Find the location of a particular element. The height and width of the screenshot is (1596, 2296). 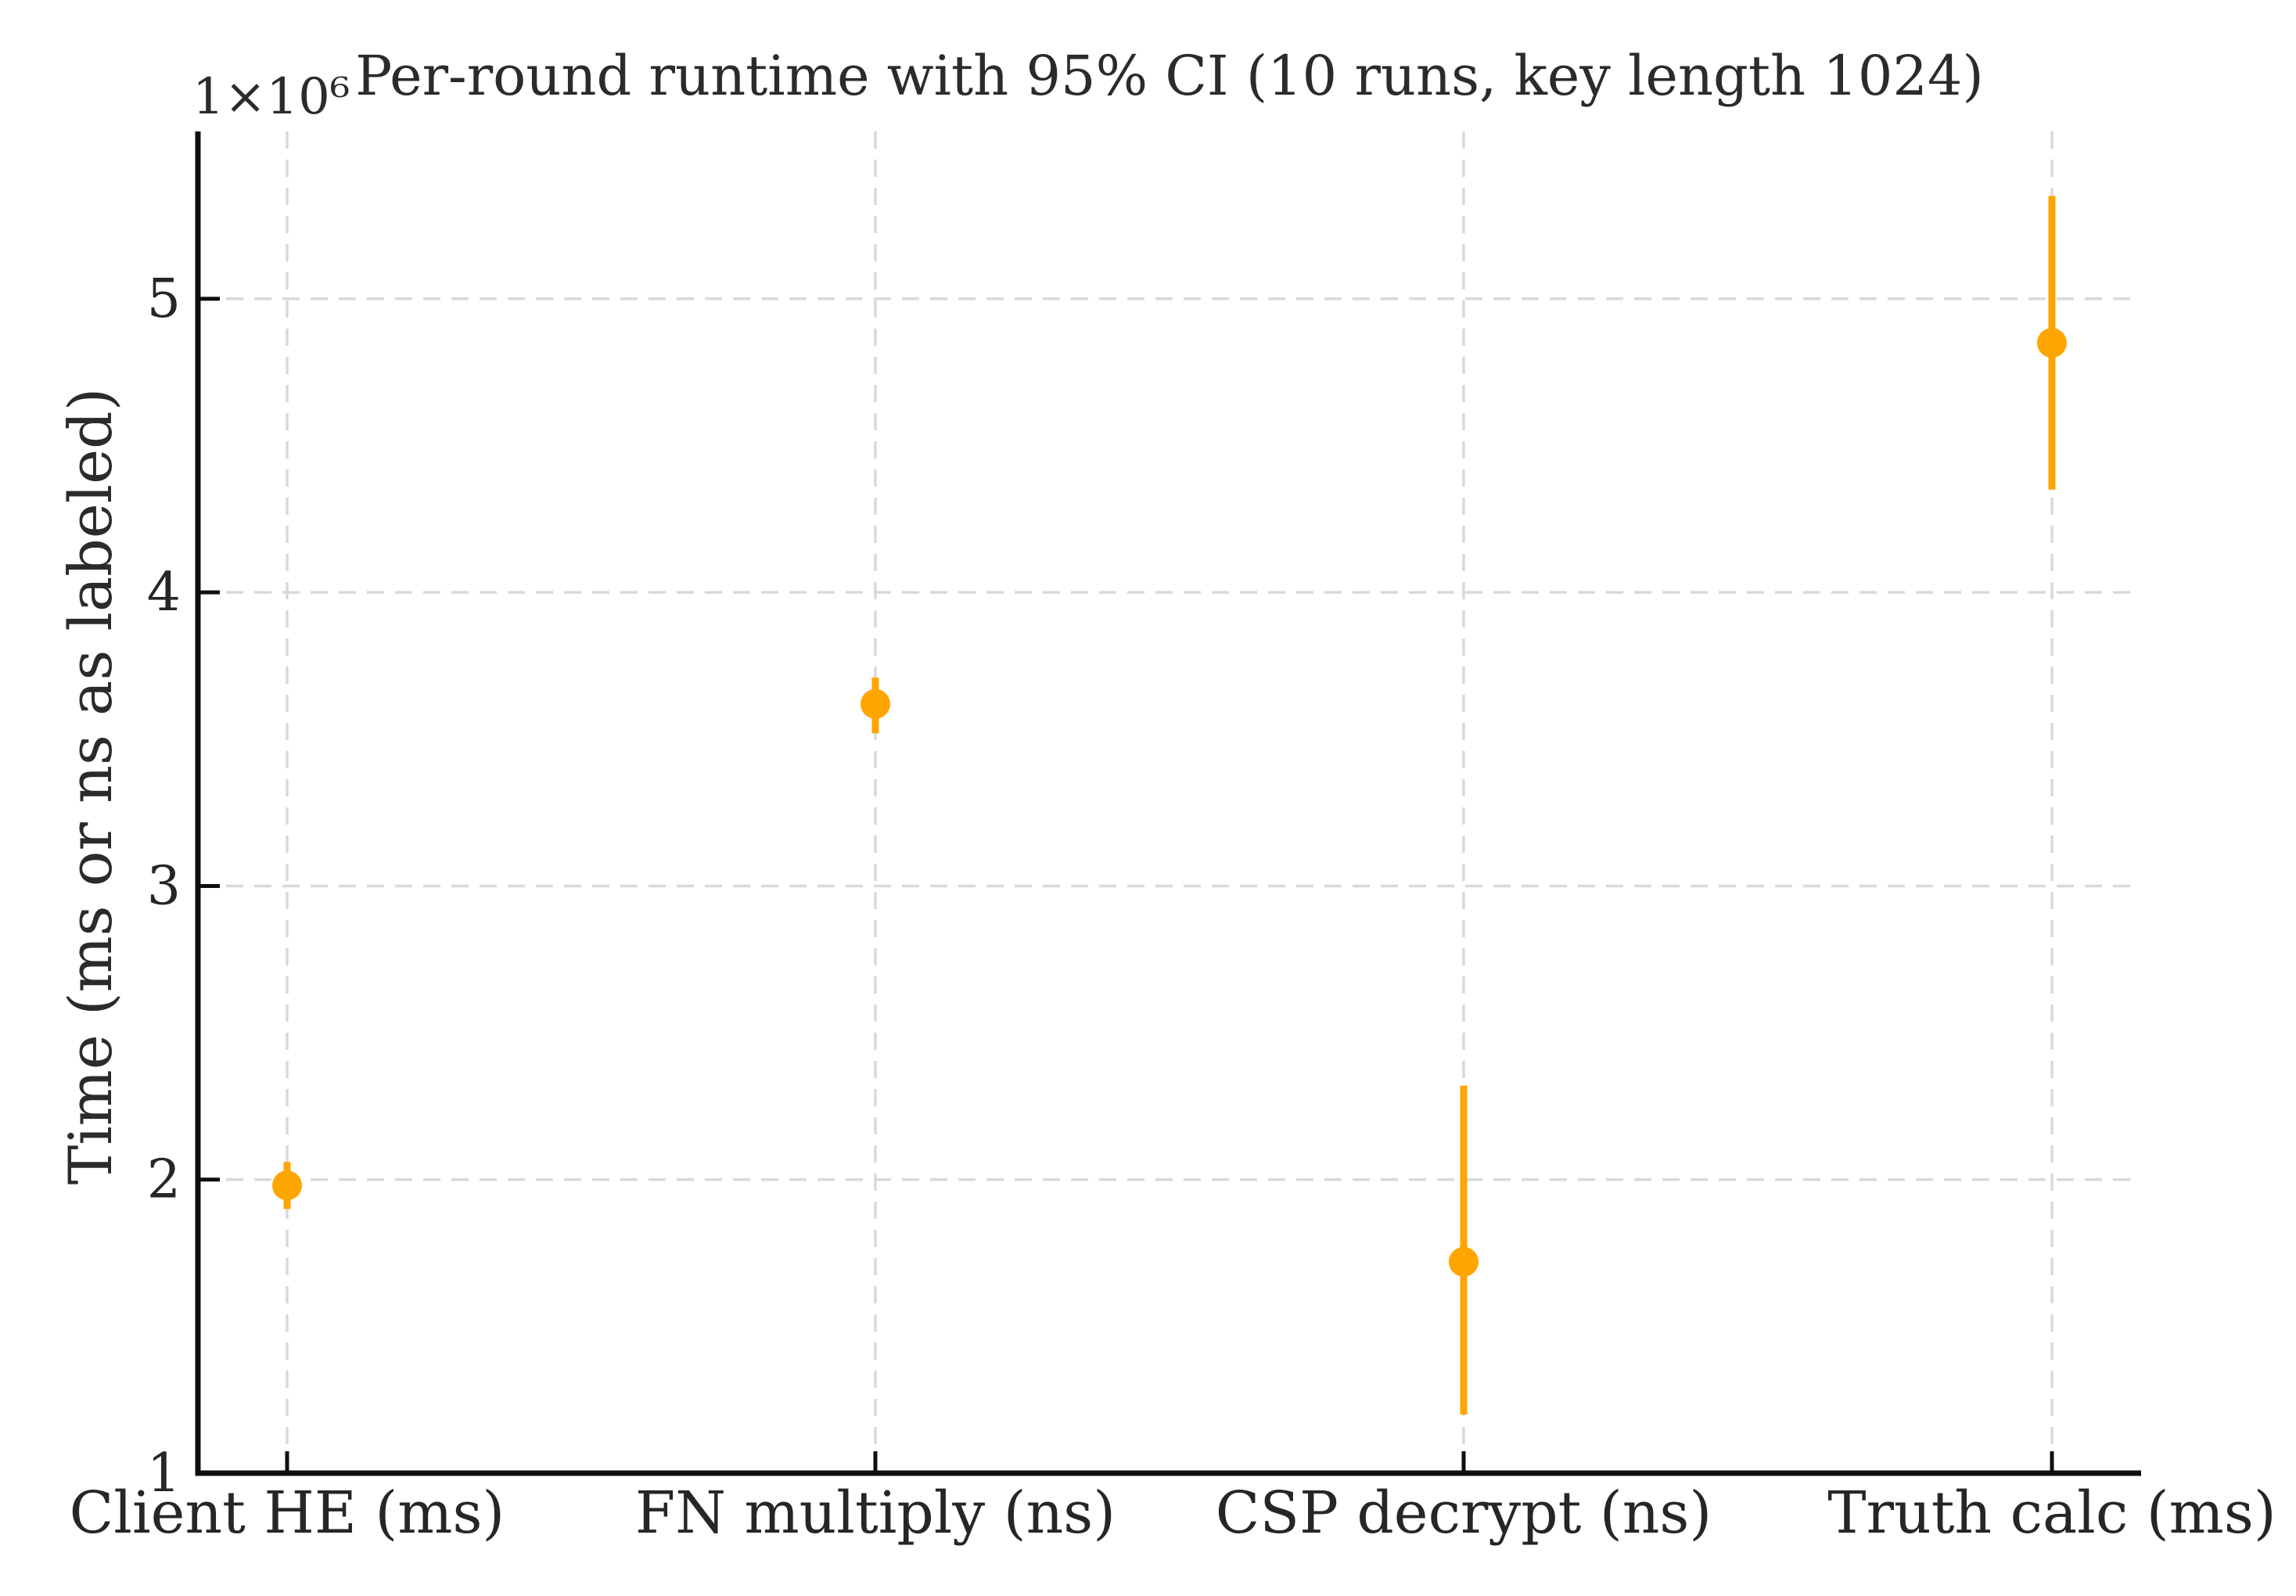

y-axis-label: Time (ms or ns as labeled) is located at coordinates (91, 786).